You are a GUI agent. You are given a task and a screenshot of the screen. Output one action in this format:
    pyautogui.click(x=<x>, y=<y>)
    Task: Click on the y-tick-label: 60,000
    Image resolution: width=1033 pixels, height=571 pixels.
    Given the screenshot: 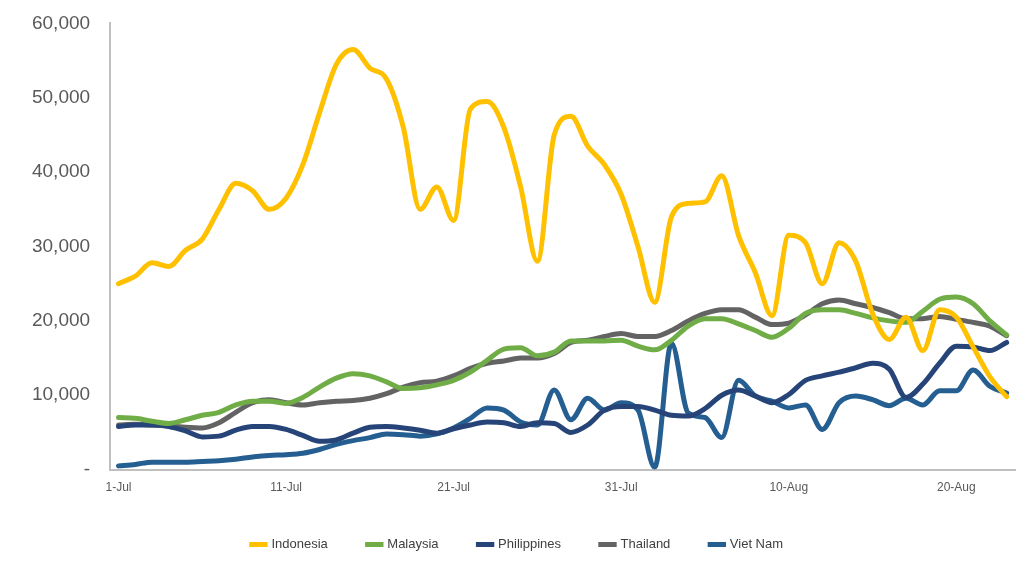 What is the action you would take?
    pyautogui.click(x=61, y=22)
    